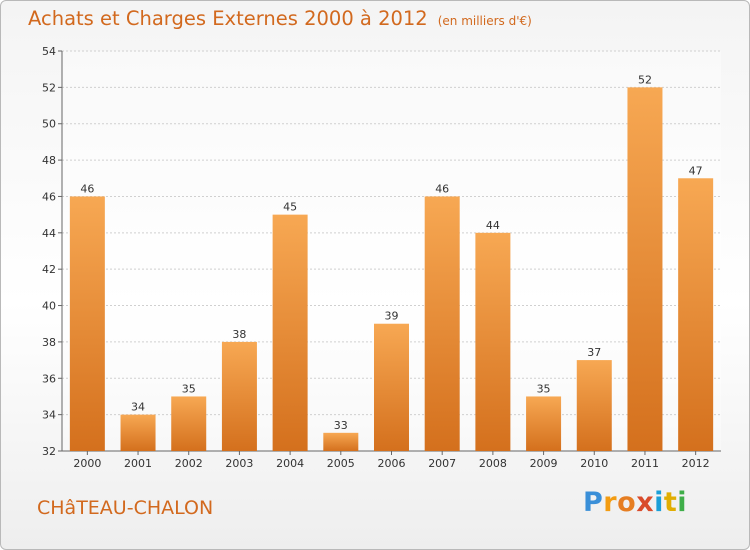 The width and height of the screenshot is (750, 550). Describe the element at coordinates (696, 170) in the screenshot. I see `data-label: 47` at that location.